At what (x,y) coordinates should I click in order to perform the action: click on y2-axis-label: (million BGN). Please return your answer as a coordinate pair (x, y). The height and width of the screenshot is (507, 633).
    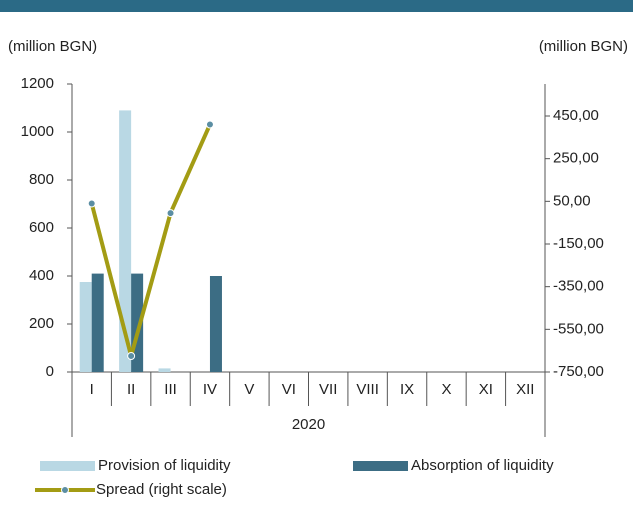
    Looking at the image, I should click on (583, 46).